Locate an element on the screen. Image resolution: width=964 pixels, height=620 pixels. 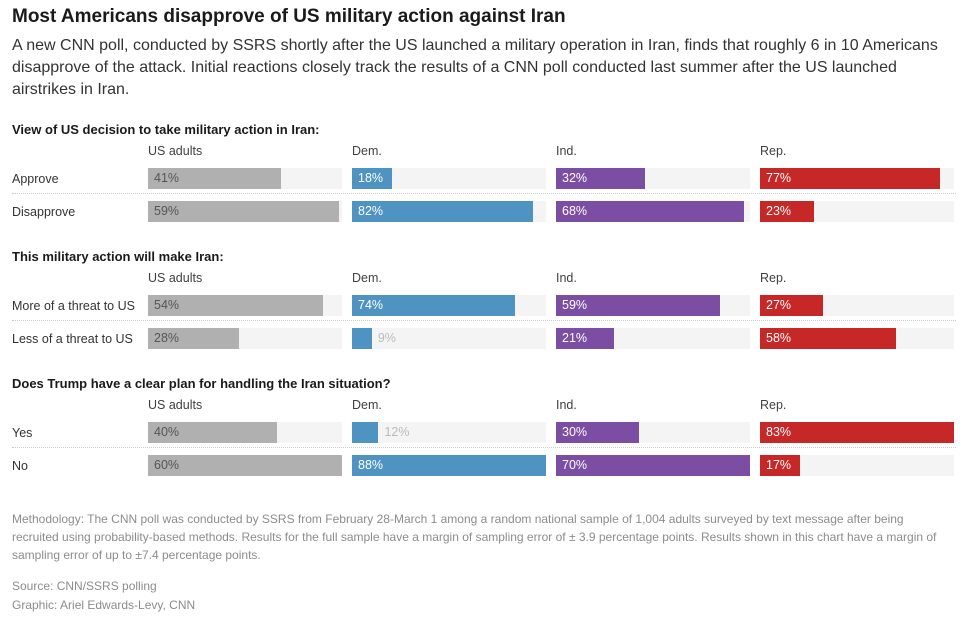
row-label: Approve is located at coordinates (35, 179).